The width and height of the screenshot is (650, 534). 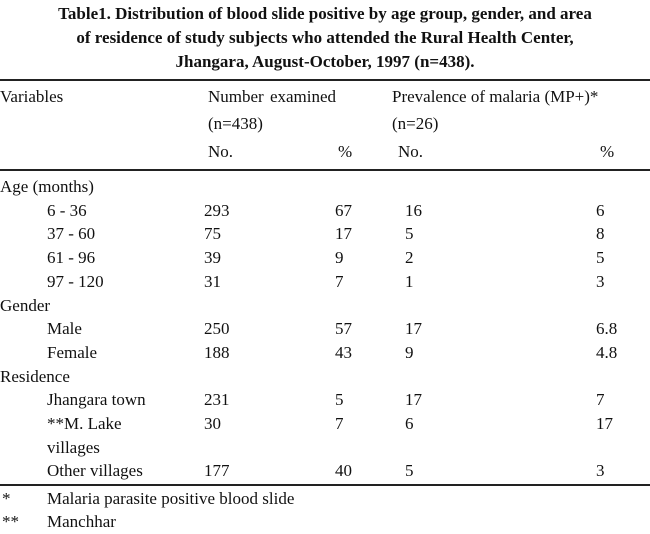 I want to click on bottom-rule, so click(x=325, y=485).